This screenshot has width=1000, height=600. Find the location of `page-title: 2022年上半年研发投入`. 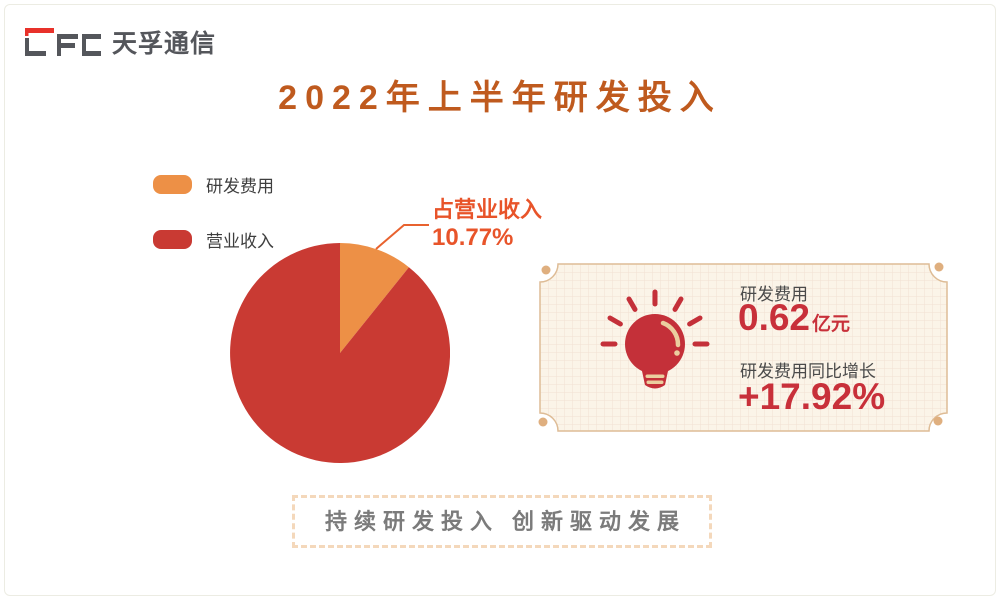

page-title: 2022年上半年研发投入 is located at coordinates (500, 98).